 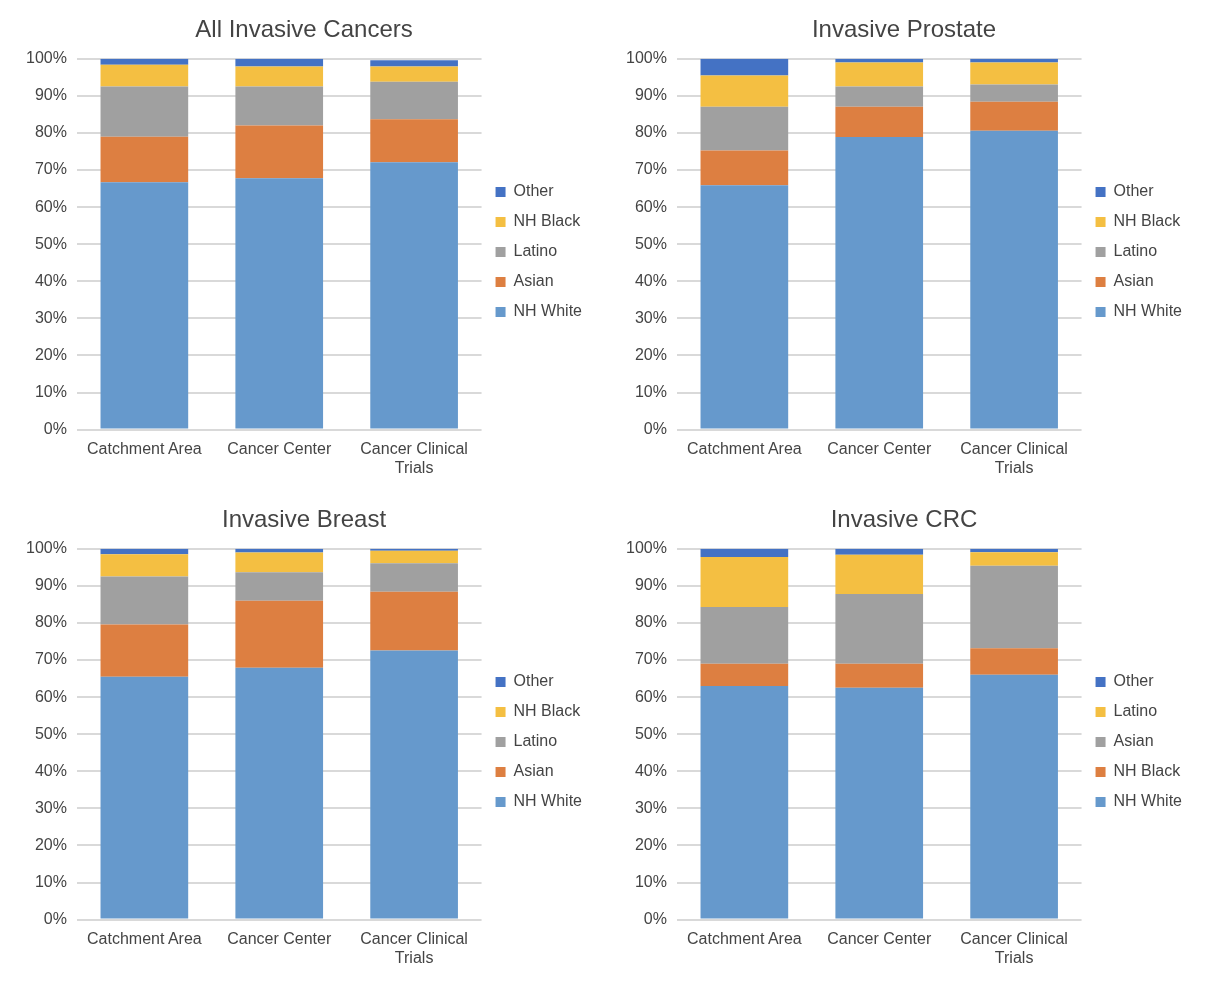 I want to click on chart-title: Invasive CRC, so click(x=904, y=519).